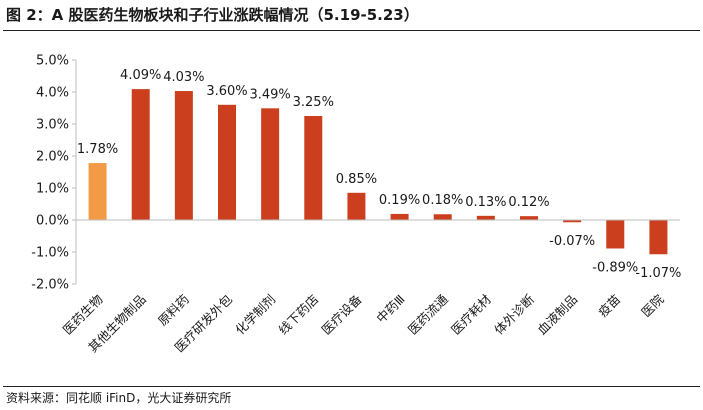  What do you see at coordinates (658, 273) in the screenshot?
I see `data-label: -1.07%` at bounding box center [658, 273].